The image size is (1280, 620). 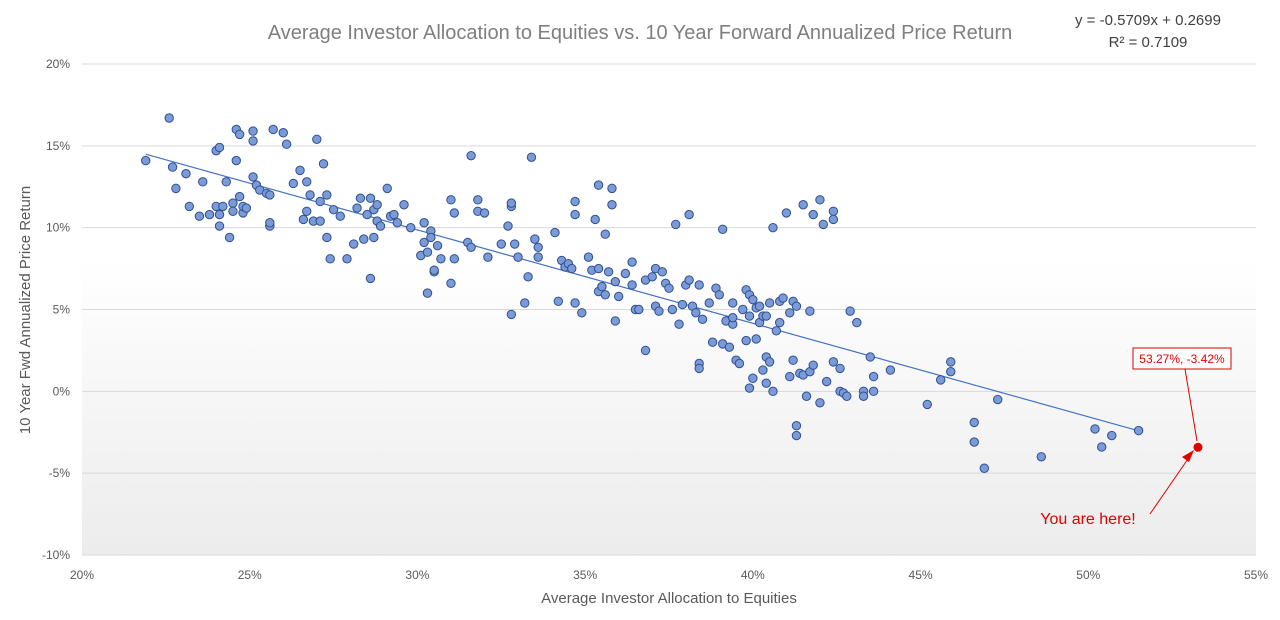 What do you see at coordinates (62, 310) in the screenshot?
I see `y-tick-label: 5%` at bounding box center [62, 310].